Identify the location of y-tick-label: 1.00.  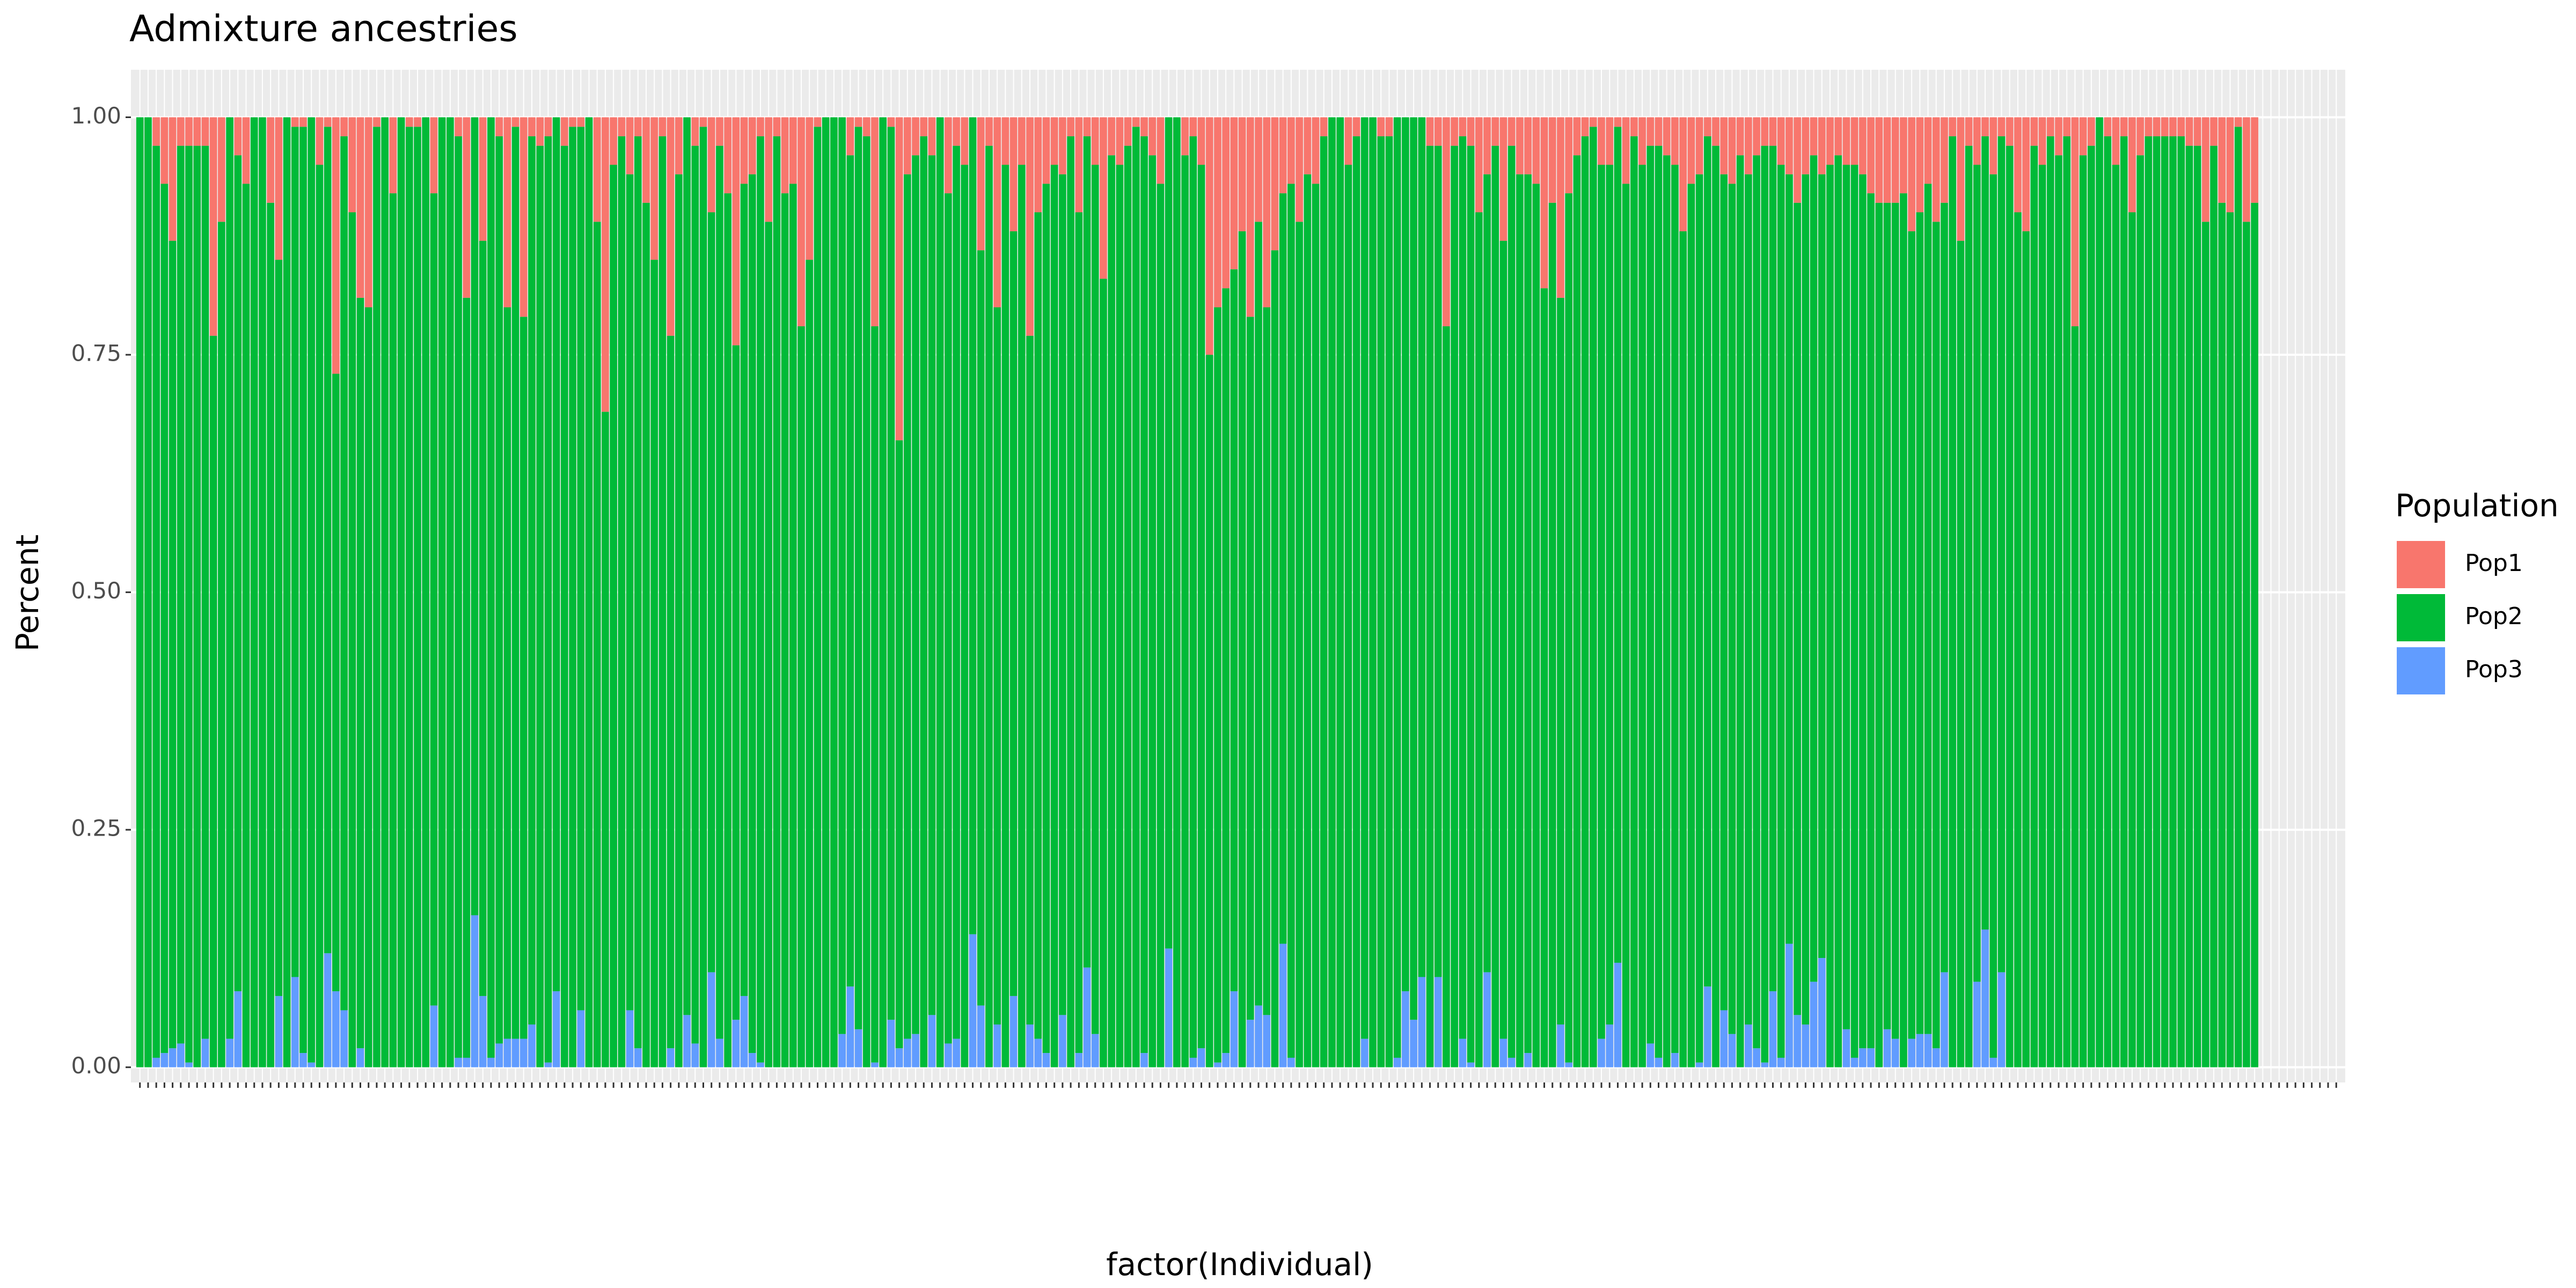
(96, 116).